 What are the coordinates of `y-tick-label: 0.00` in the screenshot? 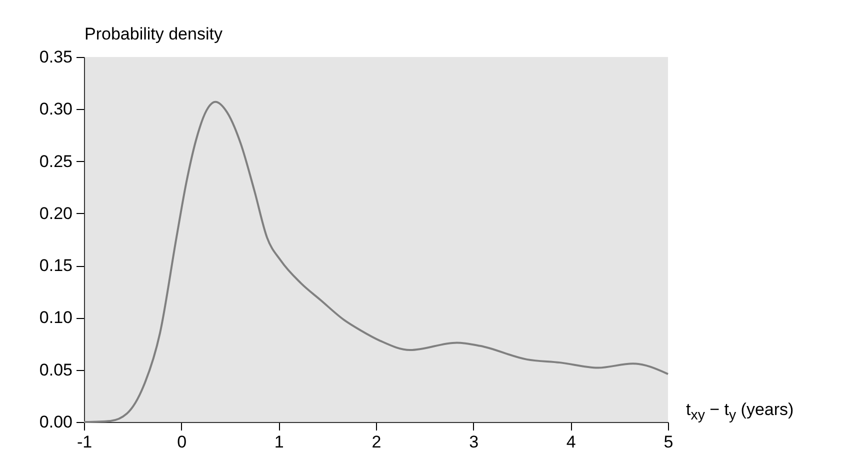 It's located at (55, 422).